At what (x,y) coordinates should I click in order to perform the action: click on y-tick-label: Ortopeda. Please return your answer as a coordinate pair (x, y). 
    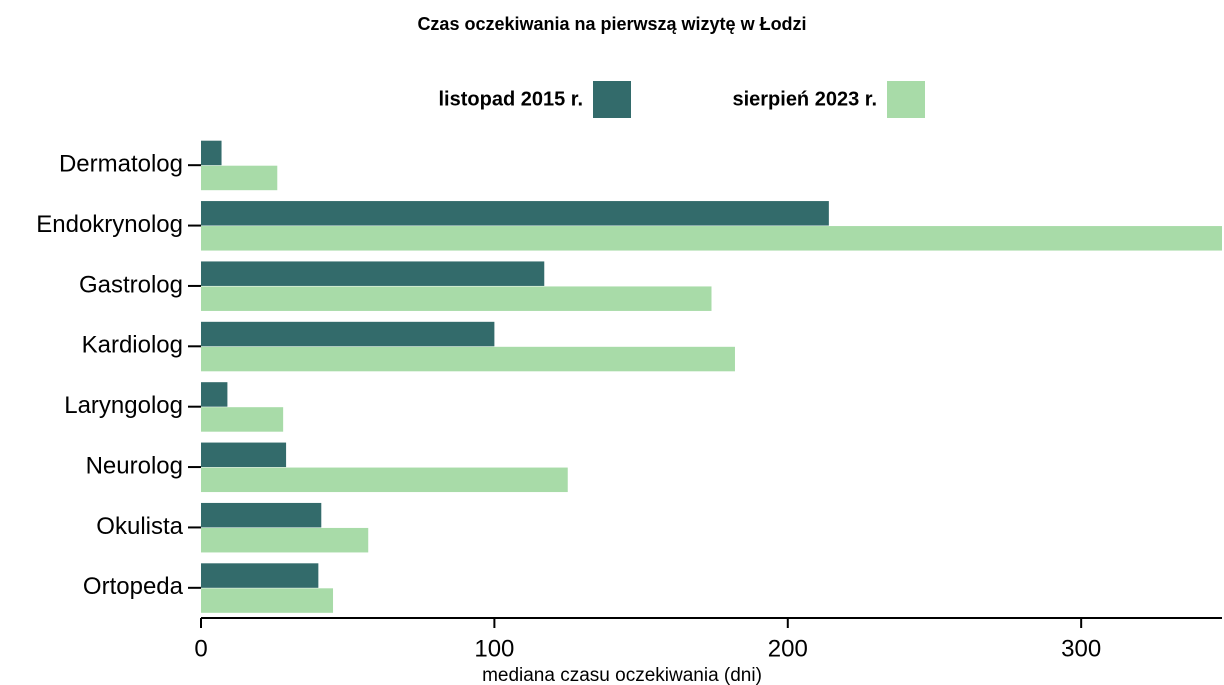
    Looking at the image, I should click on (133, 586).